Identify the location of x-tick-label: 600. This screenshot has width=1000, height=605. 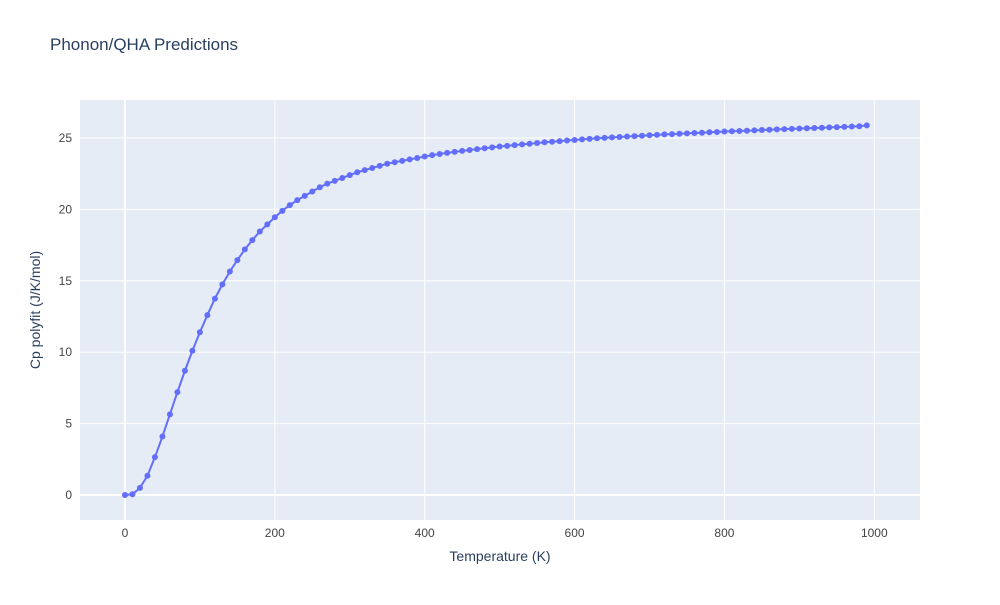
(575, 533).